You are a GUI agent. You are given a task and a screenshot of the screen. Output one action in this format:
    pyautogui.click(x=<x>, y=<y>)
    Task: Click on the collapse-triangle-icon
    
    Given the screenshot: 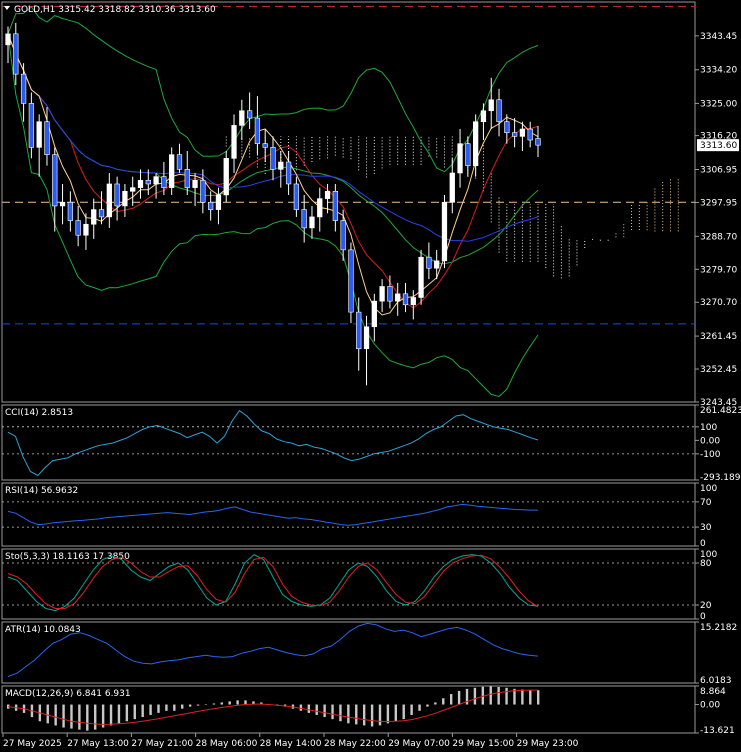 What is the action you would take?
    pyautogui.click(x=7, y=8)
    